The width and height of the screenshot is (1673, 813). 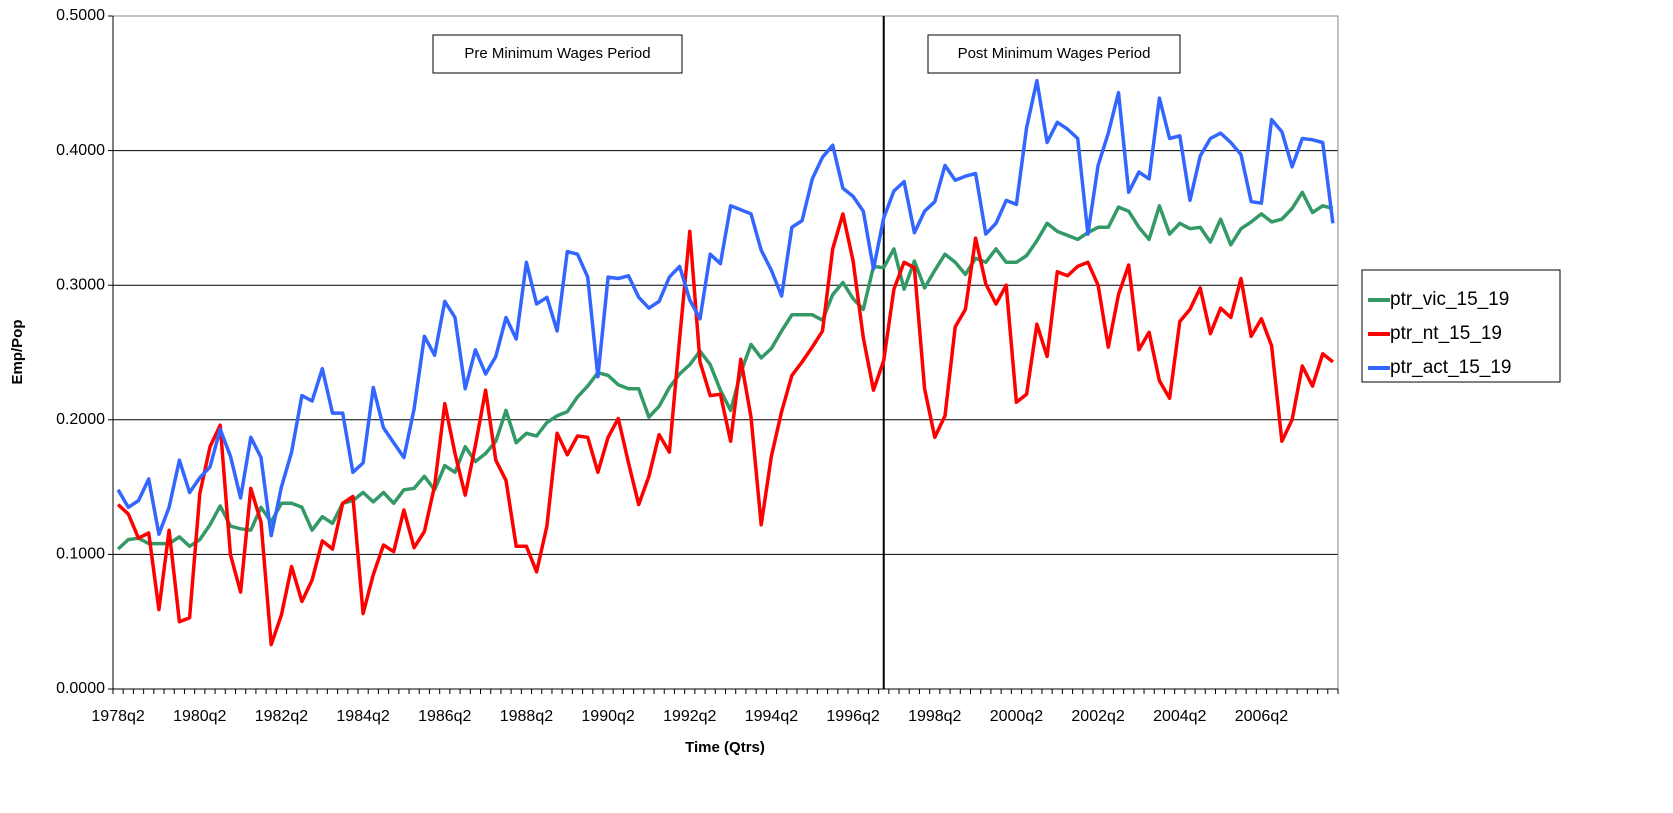 What do you see at coordinates (1016, 716) in the screenshot?
I see `x-tick-label: 2000q2` at bounding box center [1016, 716].